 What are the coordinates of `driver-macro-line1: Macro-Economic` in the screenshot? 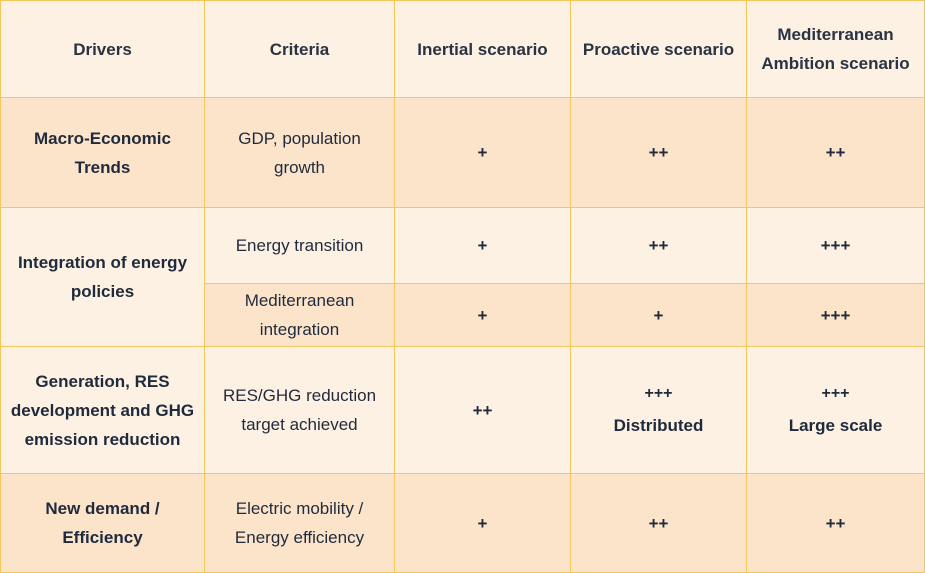 It's located at (102, 138).